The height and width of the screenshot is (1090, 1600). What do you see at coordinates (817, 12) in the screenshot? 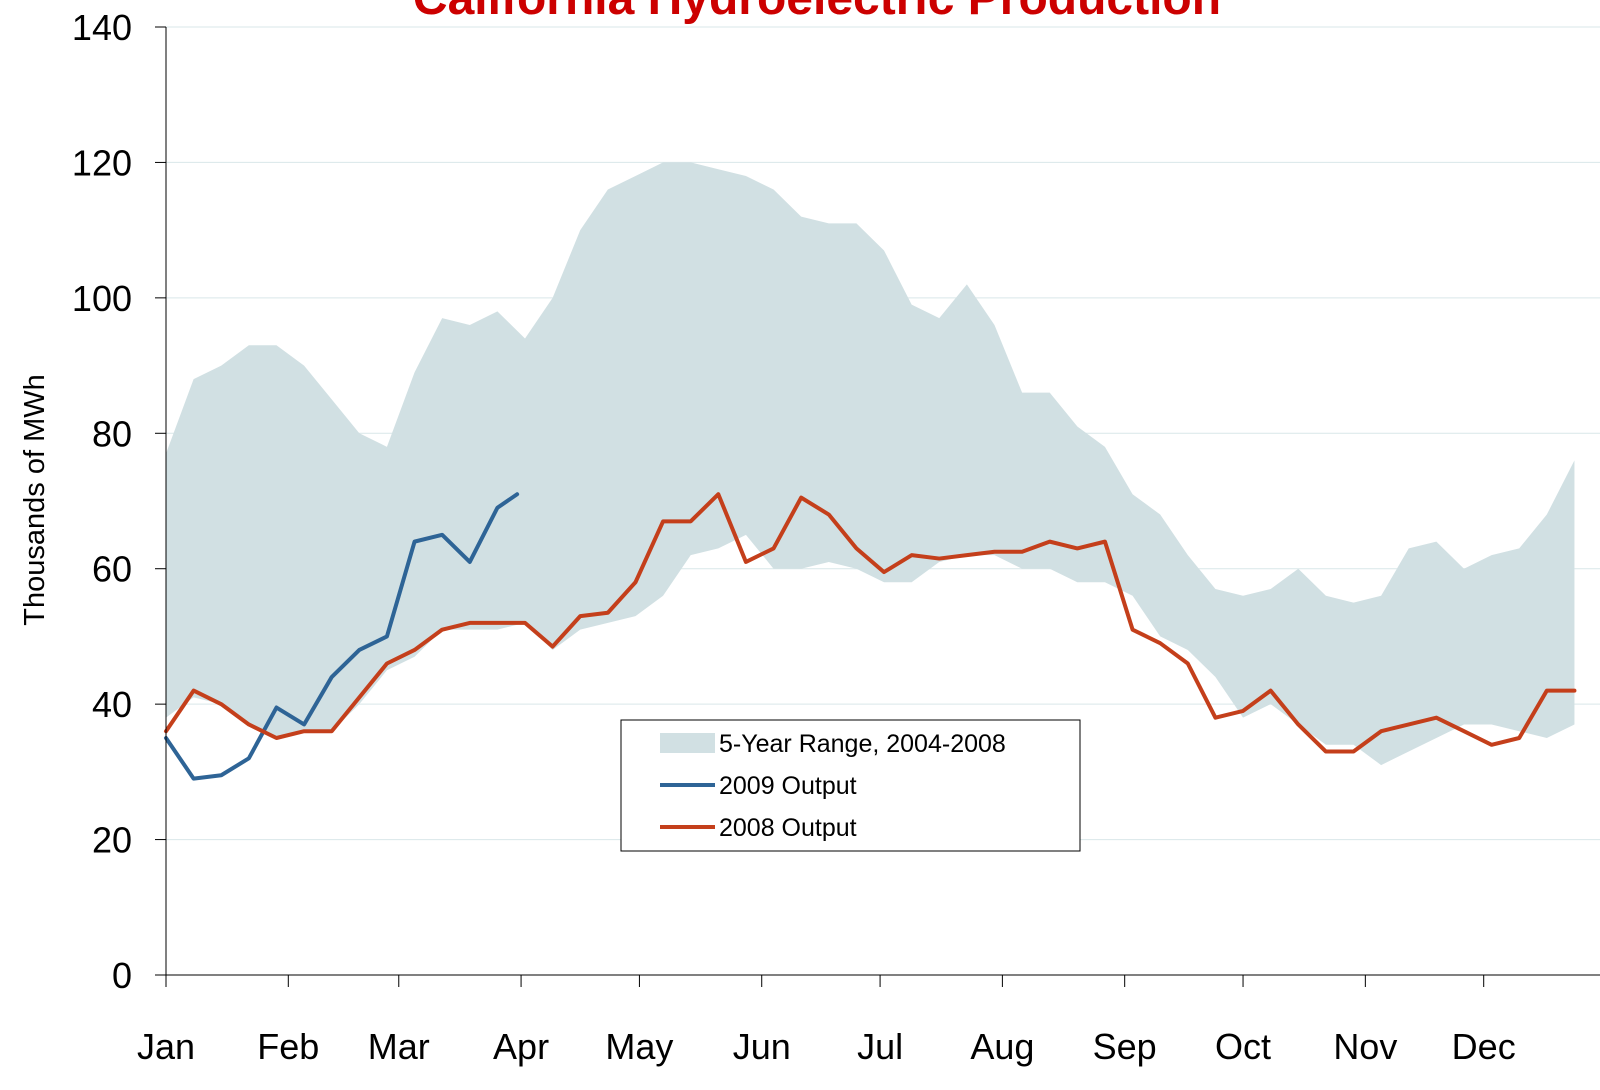
I see `chart-title: California Hydroelectric Production` at bounding box center [817, 12].